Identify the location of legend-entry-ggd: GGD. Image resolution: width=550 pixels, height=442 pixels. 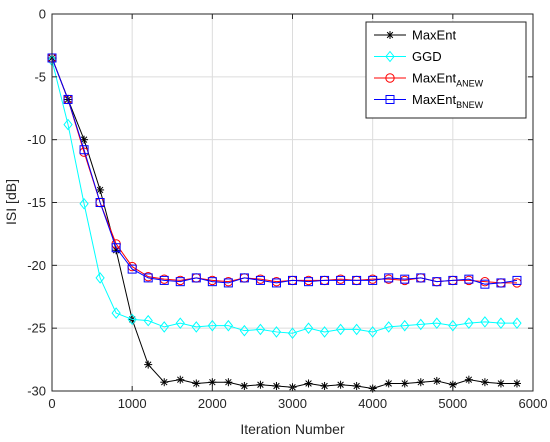
(408, 56).